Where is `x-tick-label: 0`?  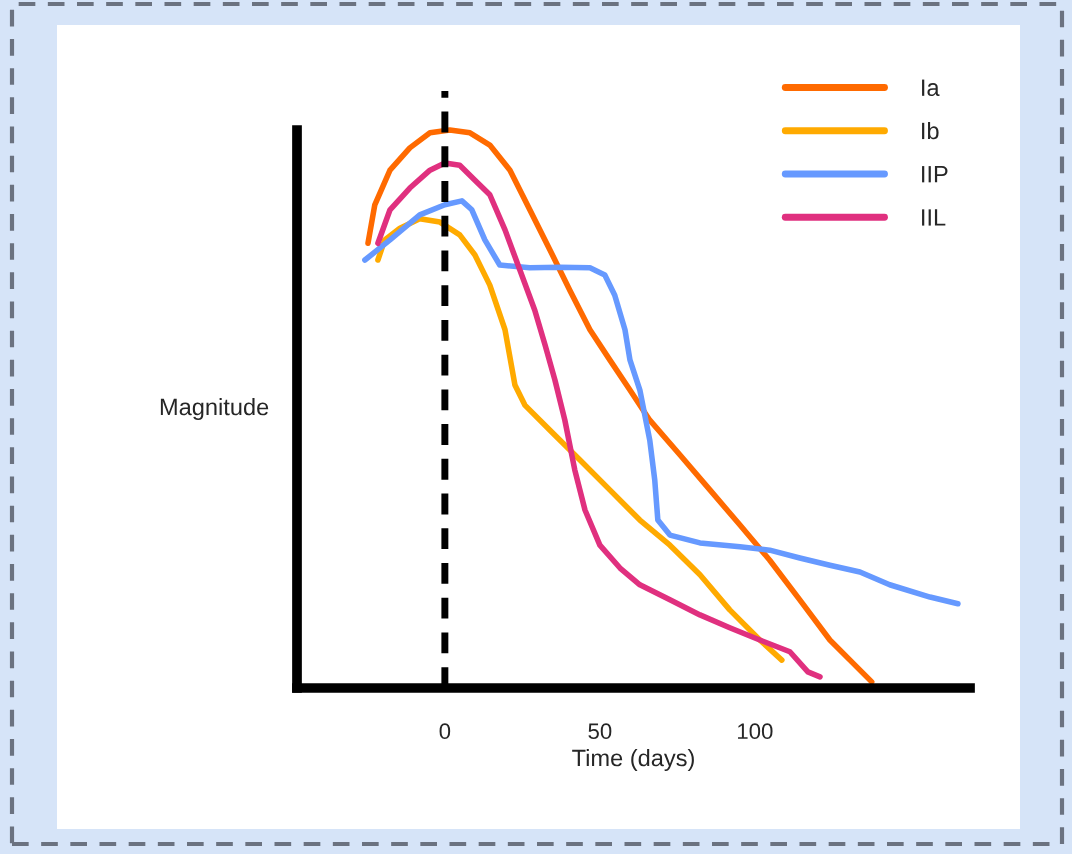
x-tick-label: 0 is located at coordinates (445, 731).